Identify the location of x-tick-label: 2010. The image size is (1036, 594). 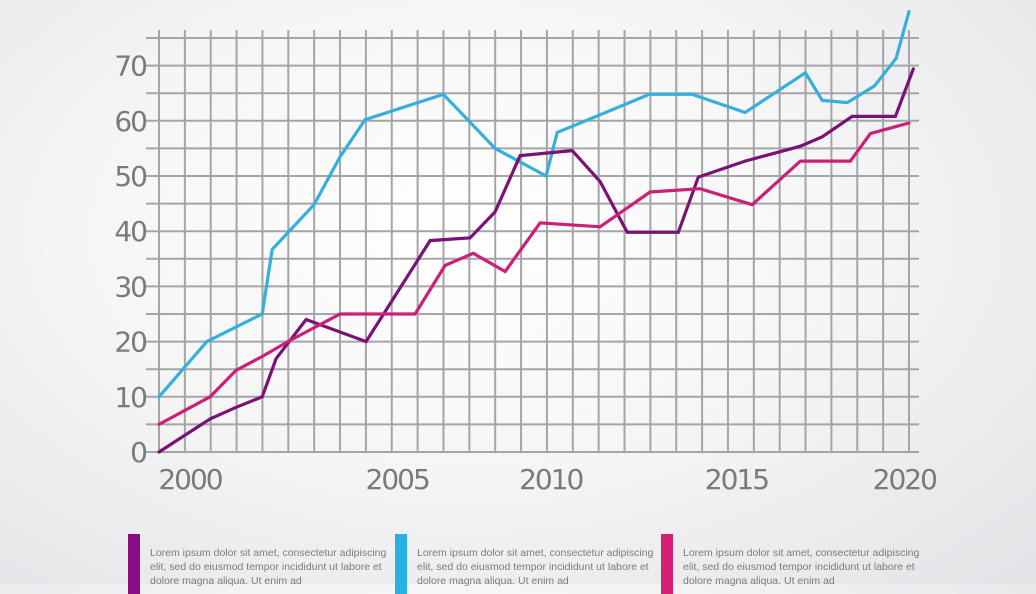
(550, 479).